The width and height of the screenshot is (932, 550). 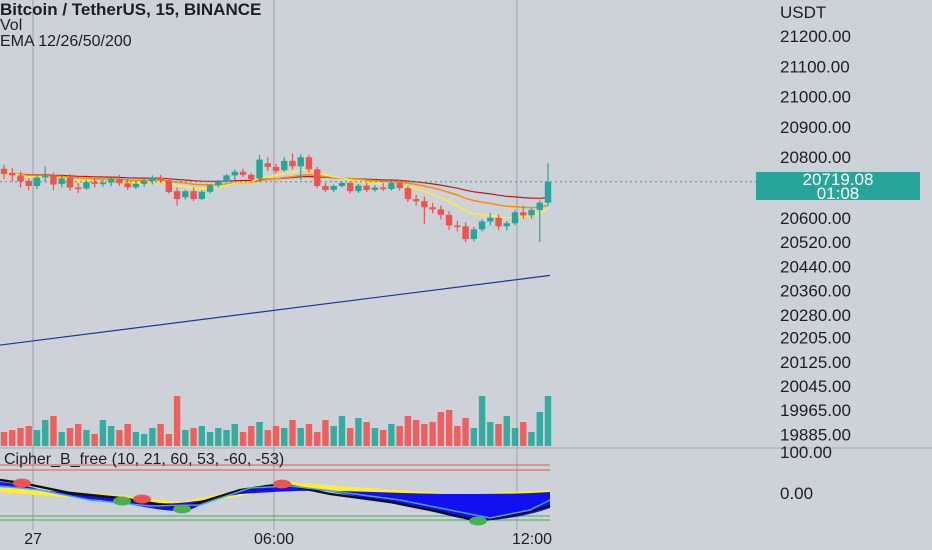 I want to click on cipher-wave-fill, so click(x=275, y=501).